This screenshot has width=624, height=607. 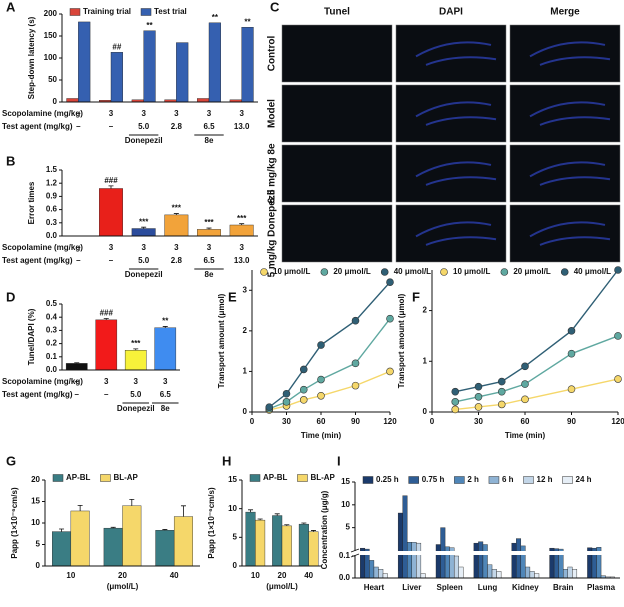 What do you see at coordinates (52, 330) in the screenshot?
I see `y-tick-label: 0.3` at bounding box center [52, 330].